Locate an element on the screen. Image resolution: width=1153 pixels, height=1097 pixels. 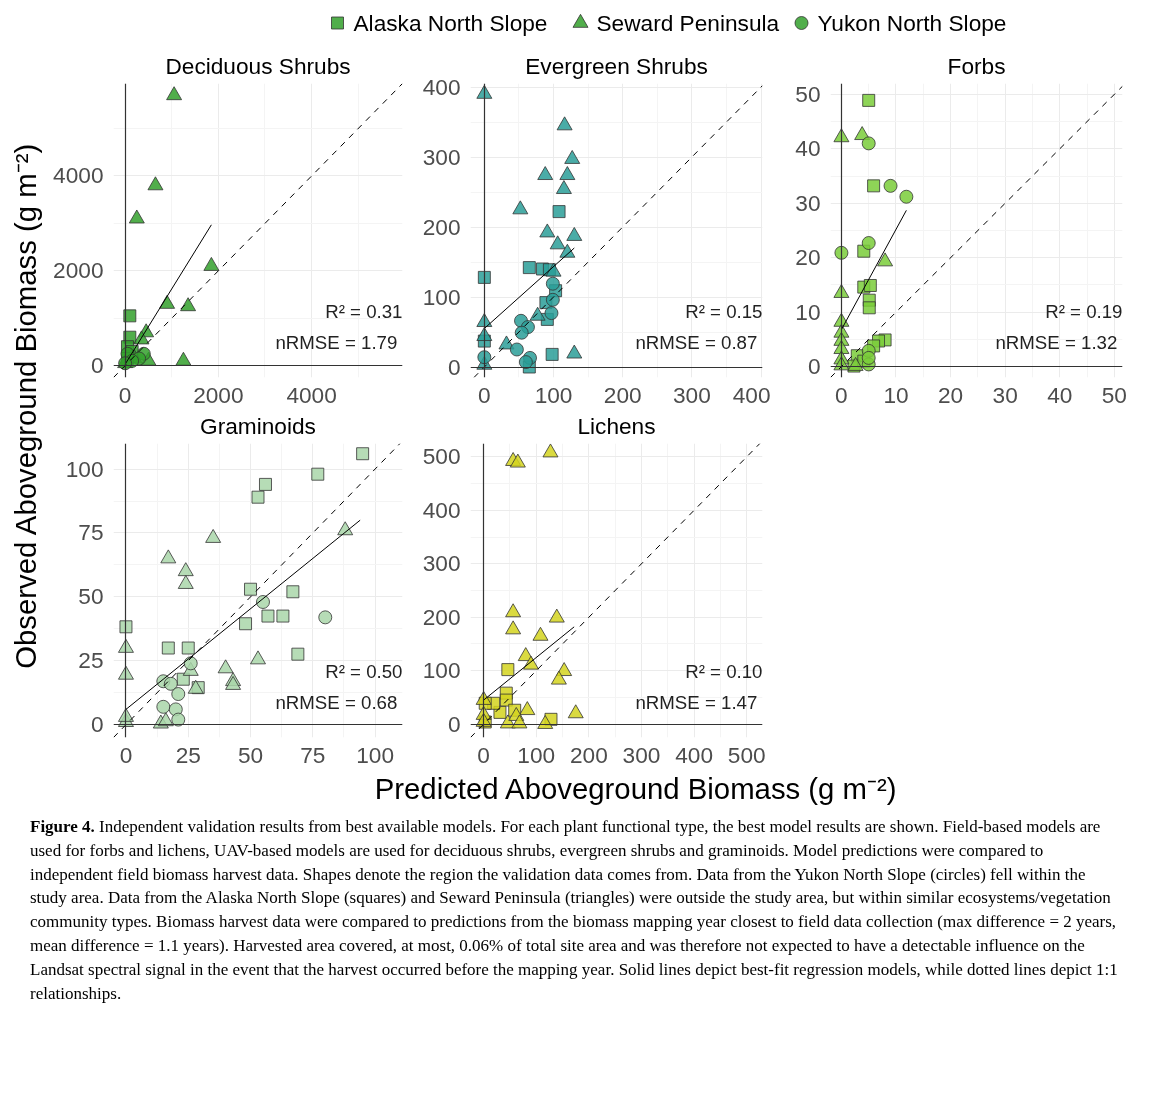
y-tick-label: 2000 is located at coordinates (78, 270).